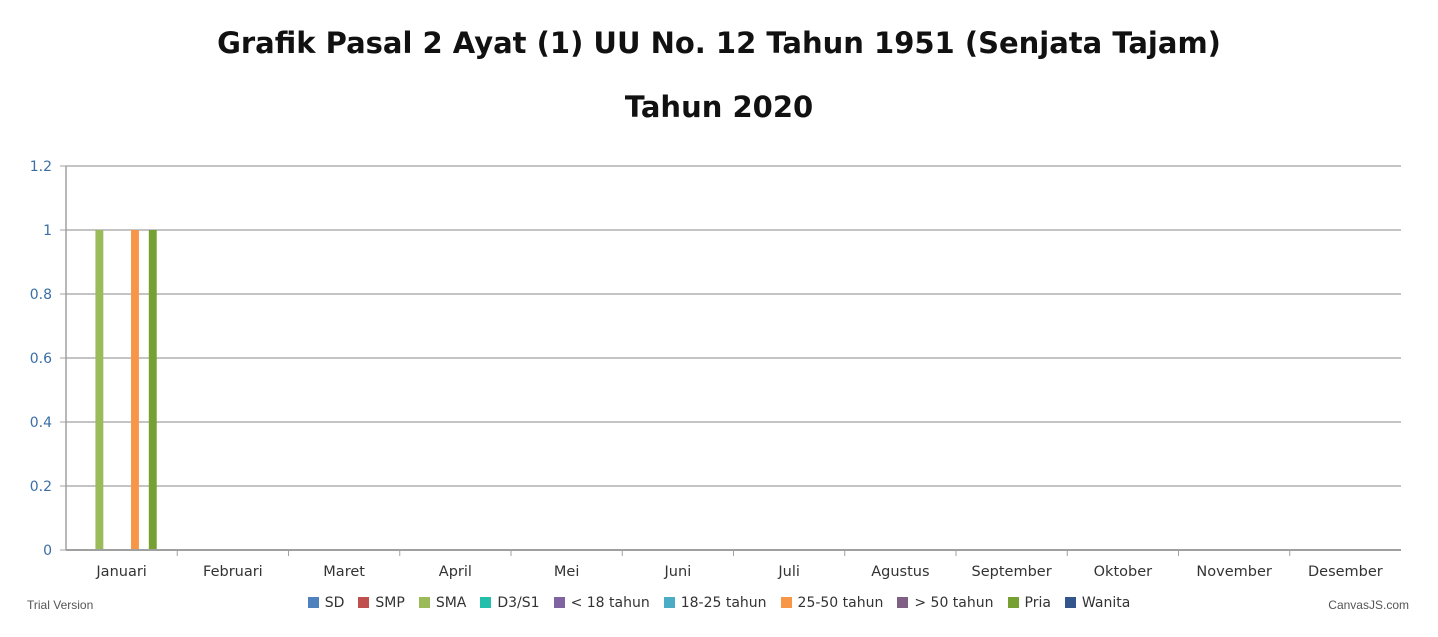 The width and height of the screenshot is (1438, 637). I want to click on x-tick-label: Agustus, so click(900, 572).